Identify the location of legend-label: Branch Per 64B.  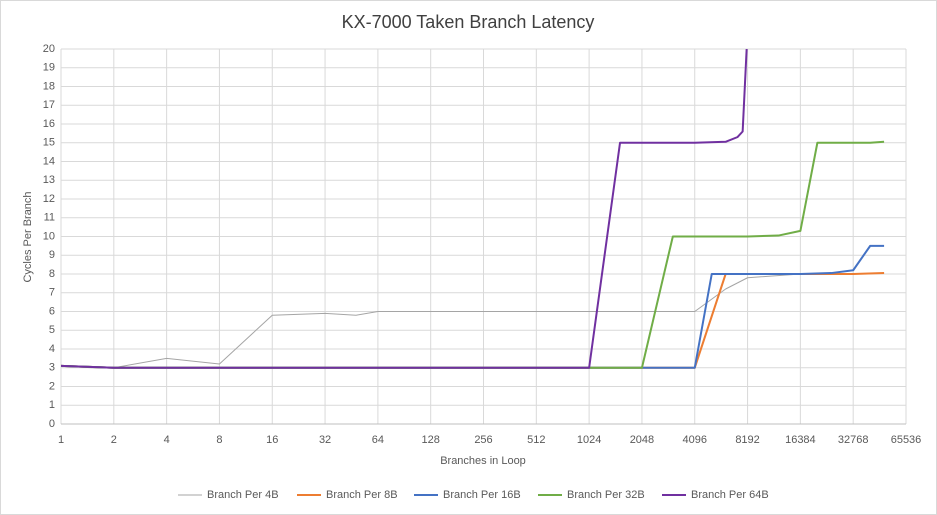
(730, 495).